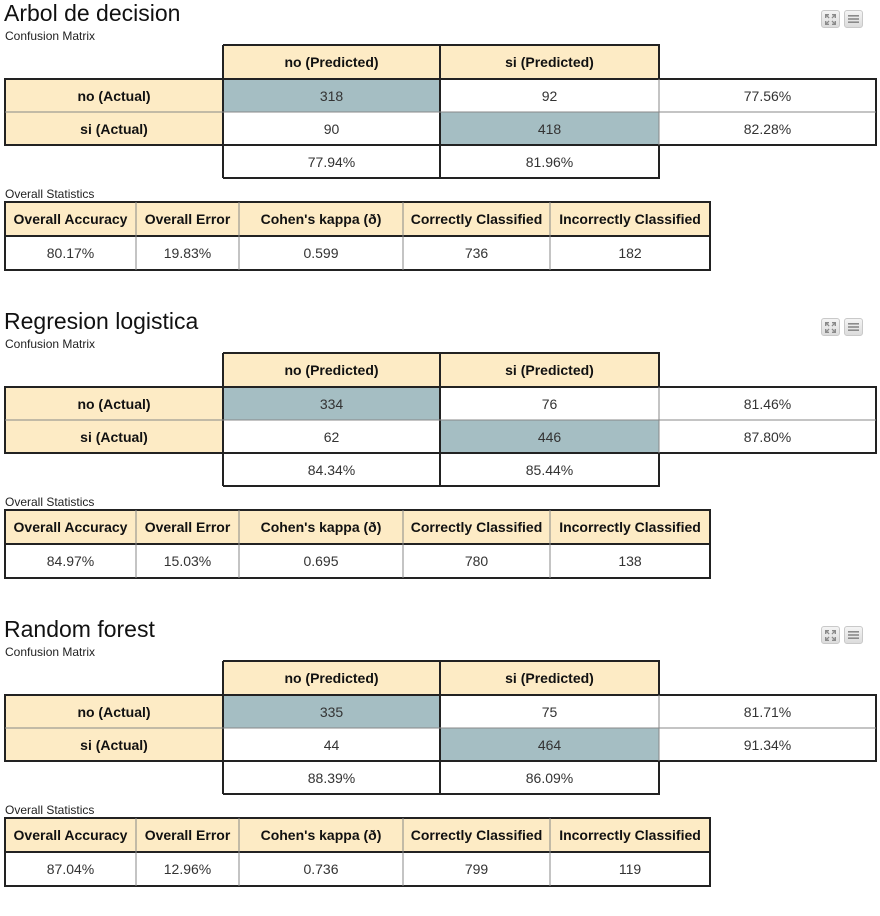 This screenshot has height=916, width=880. What do you see at coordinates (549, 403) in the screenshot?
I see `matrix-cell: 76` at bounding box center [549, 403].